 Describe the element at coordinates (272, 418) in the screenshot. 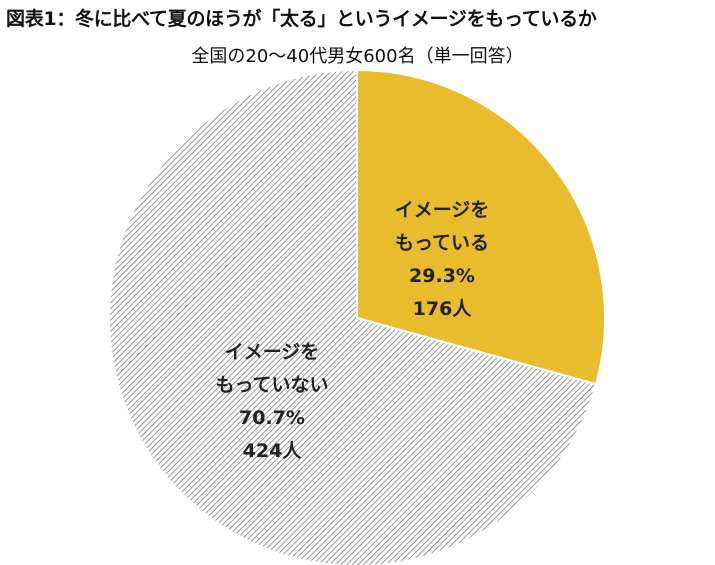

I see `slice-percent-label-2: 70.7%` at that location.